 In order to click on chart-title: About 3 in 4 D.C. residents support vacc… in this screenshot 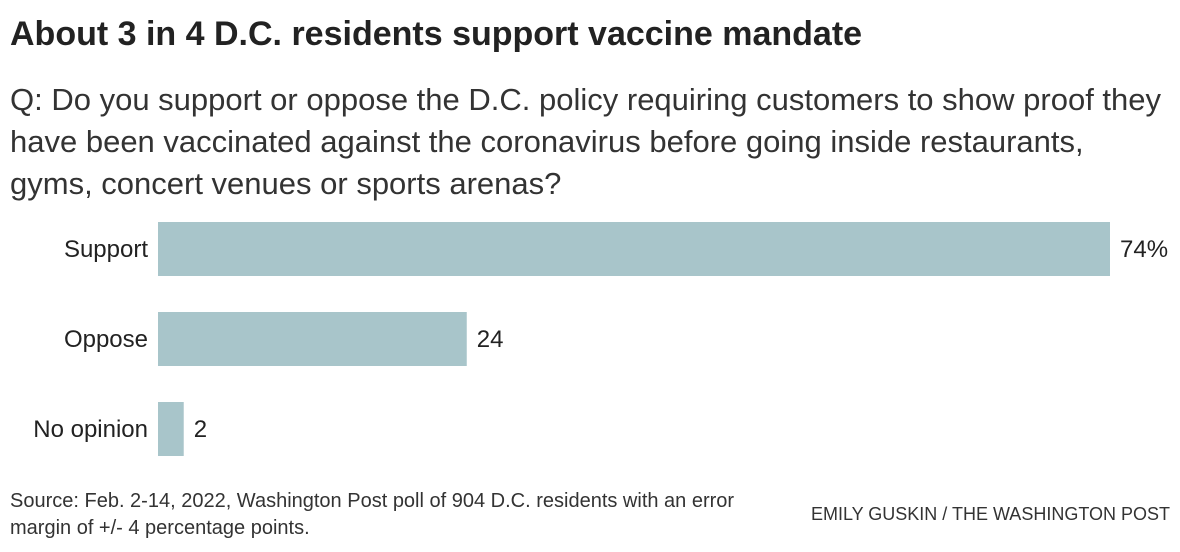, I will do `click(436, 34)`.